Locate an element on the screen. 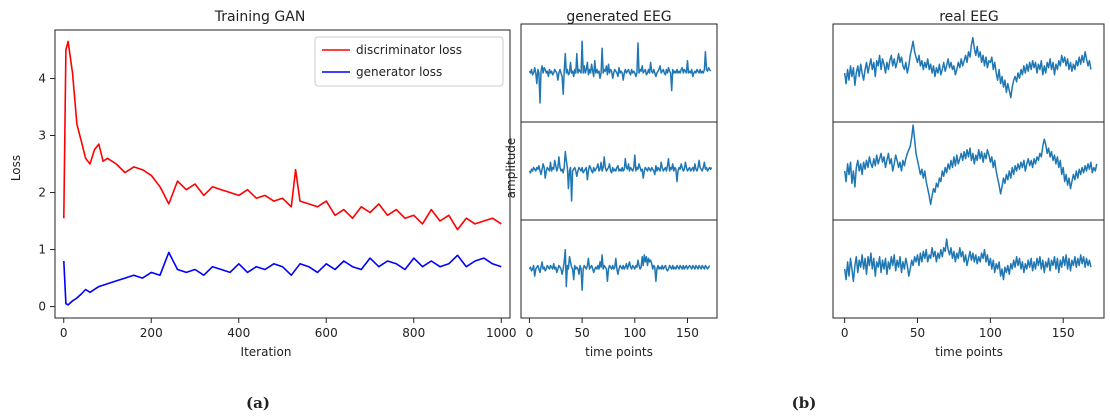  x-tick-label: 1000 is located at coordinates (501, 333).